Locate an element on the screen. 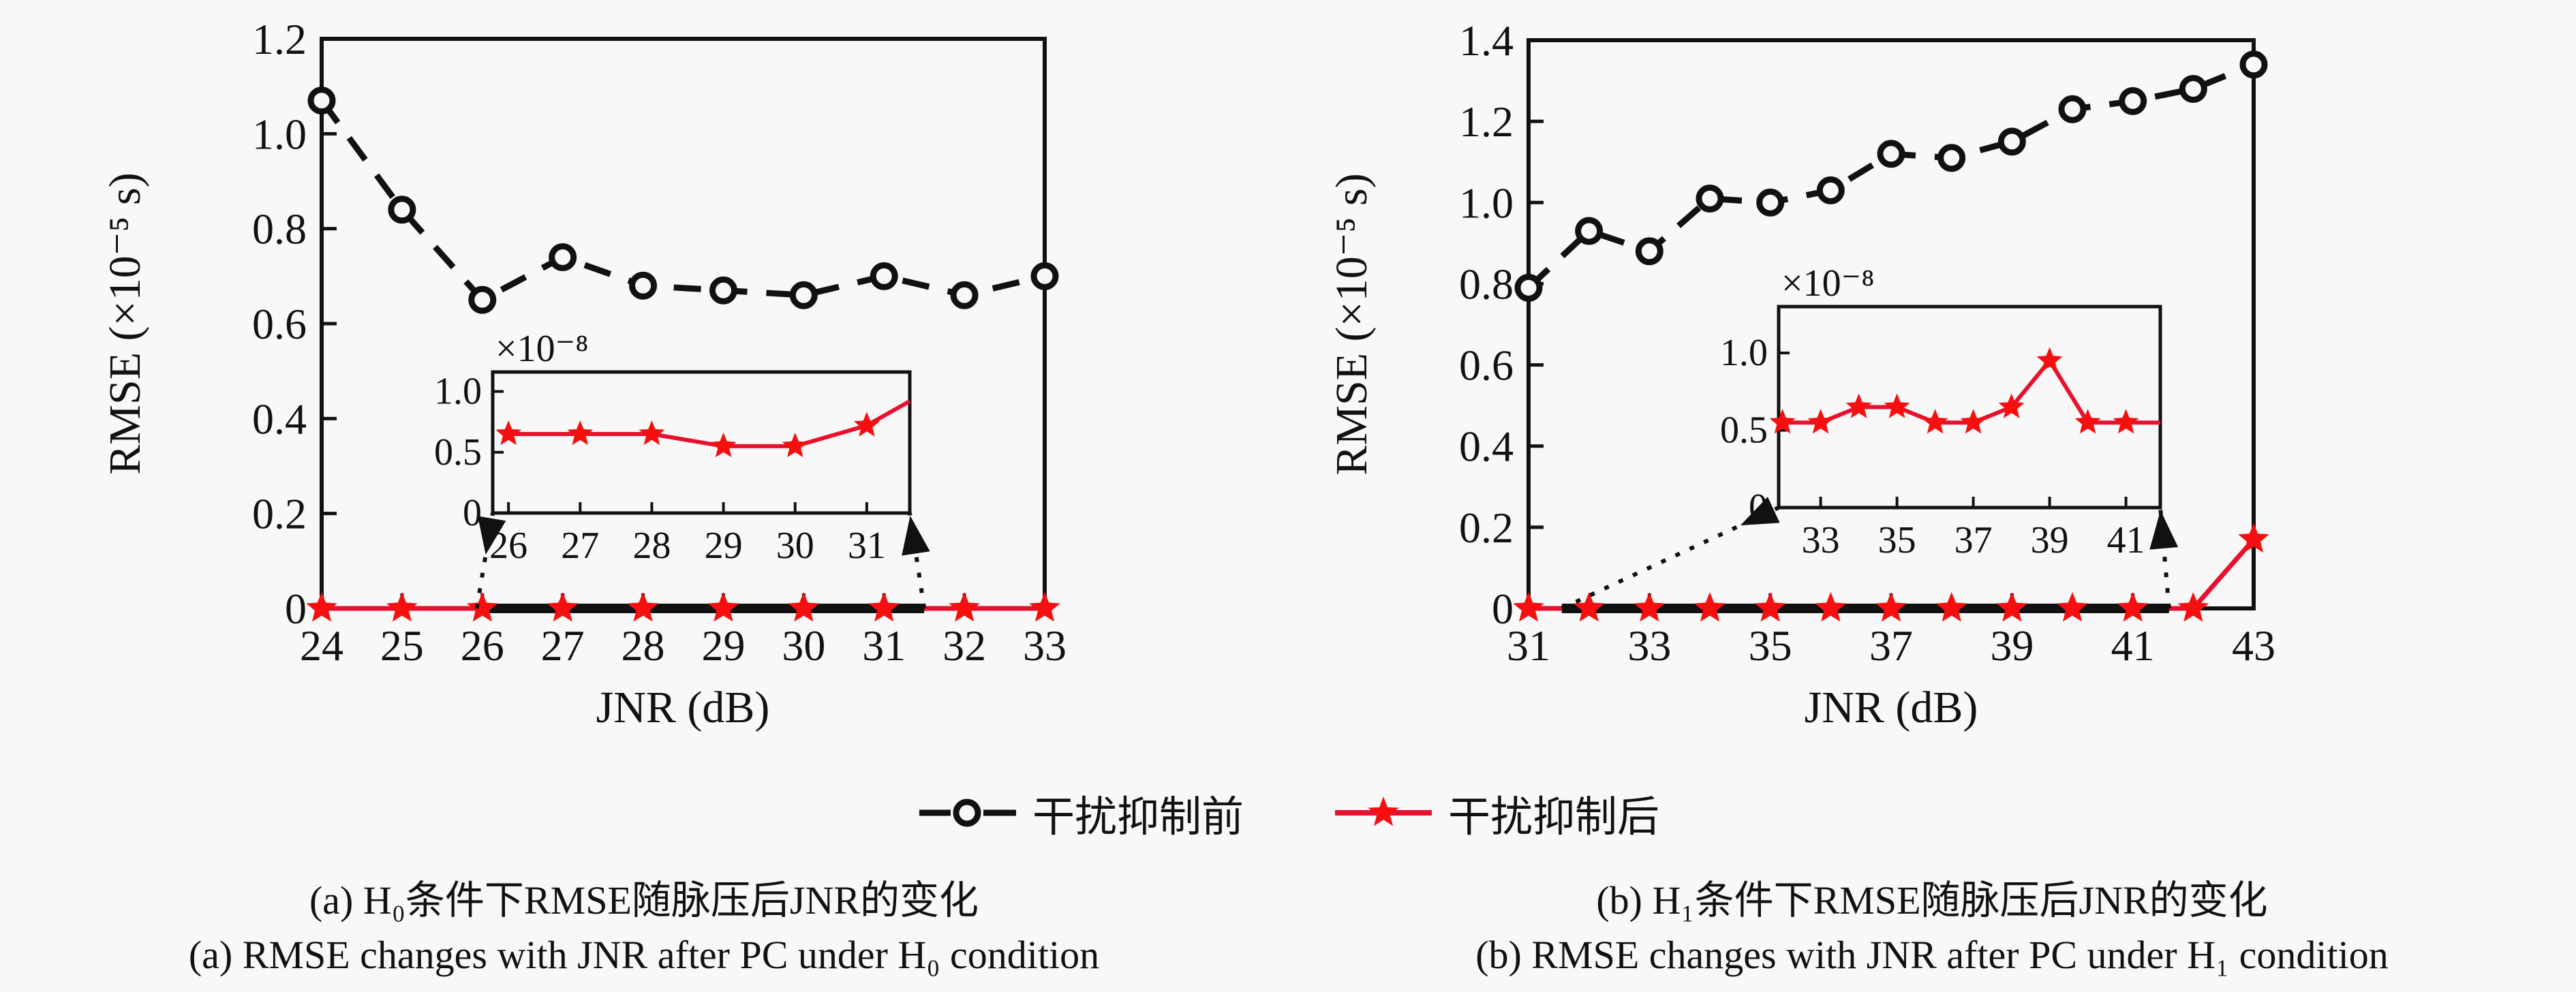 This screenshot has height=992, width=2576. inset-x-tick-label: 37 is located at coordinates (1973, 540).